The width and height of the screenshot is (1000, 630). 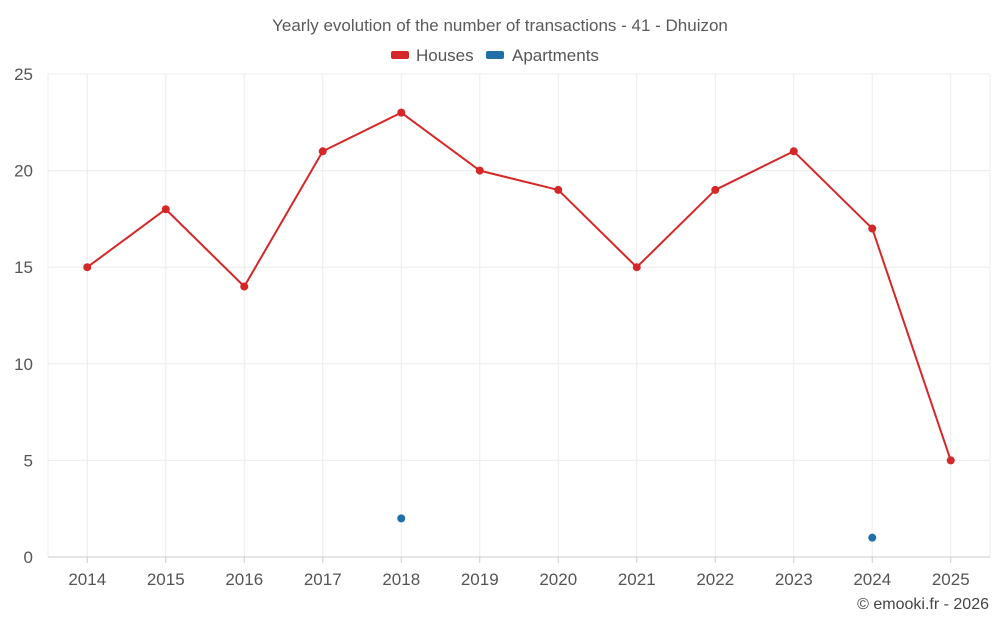 I want to click on x-tick-label: 2022, so click(x=715, y=579).